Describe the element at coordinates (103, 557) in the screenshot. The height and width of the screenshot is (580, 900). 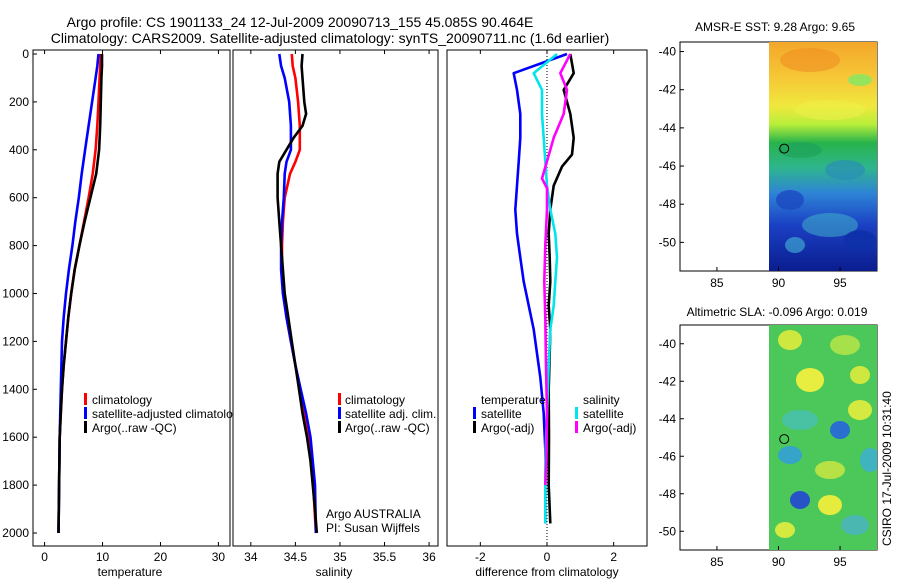
I see `x-tick-label: 10` at that location.